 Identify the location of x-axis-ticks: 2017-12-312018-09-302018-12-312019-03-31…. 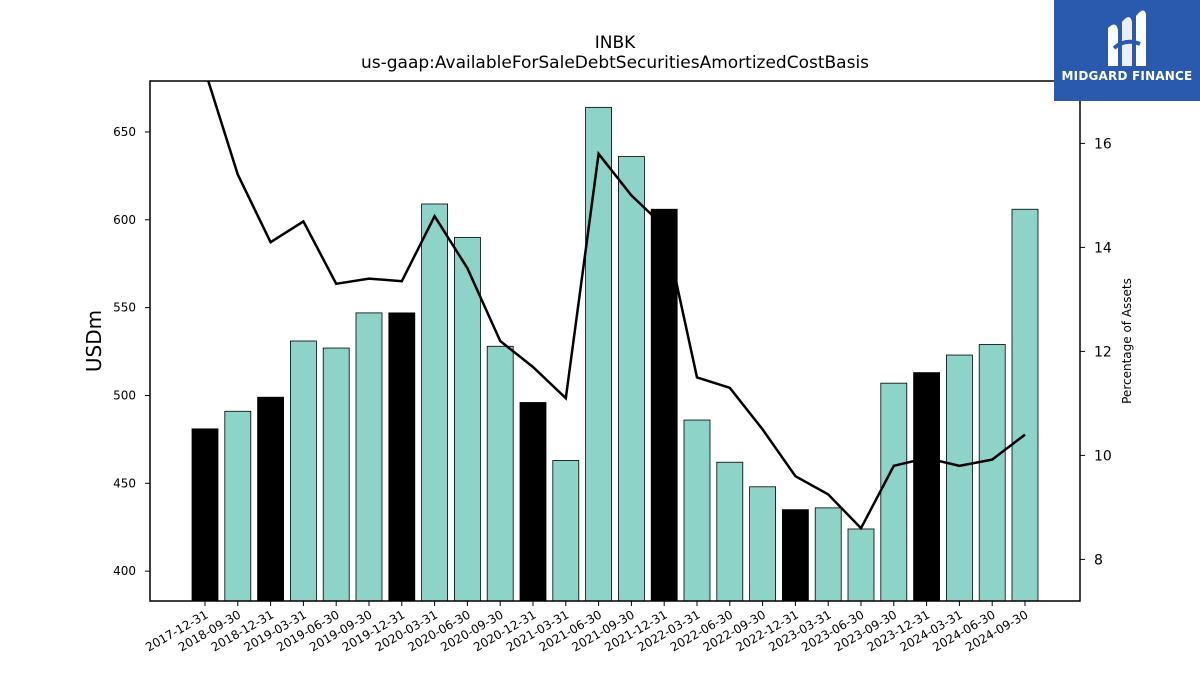
(587, 627).